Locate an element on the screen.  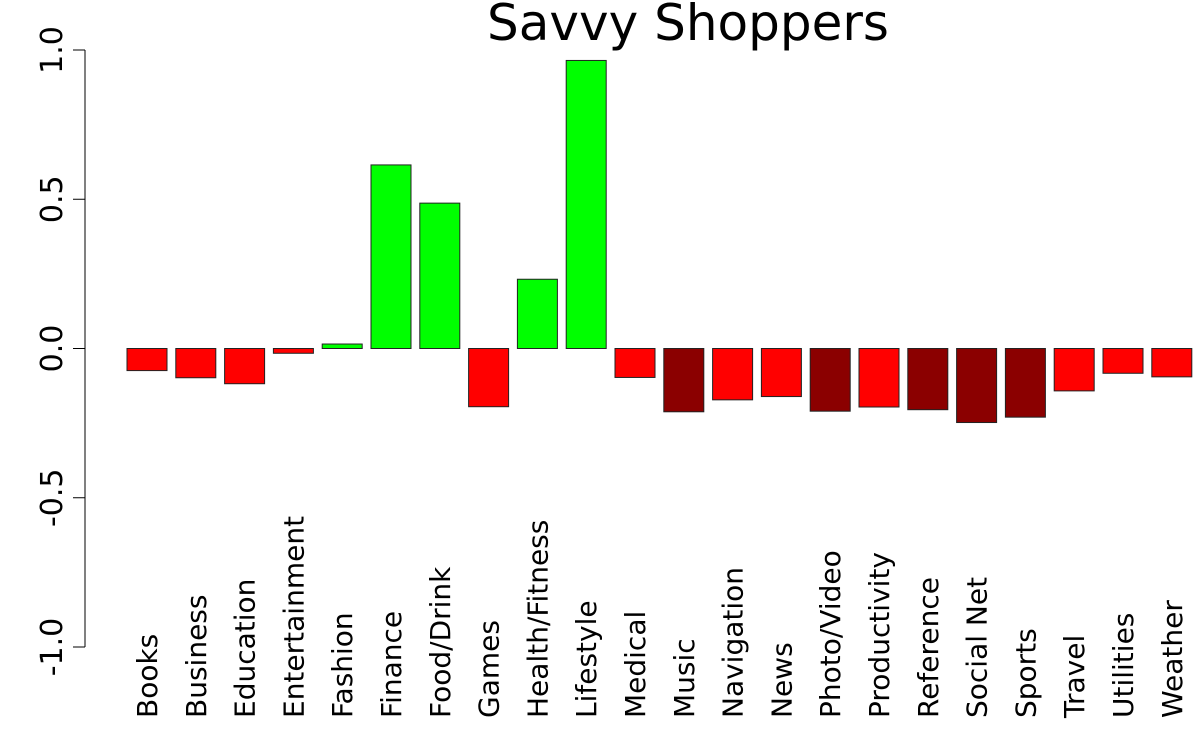
bar-medical is located at coordinates (635, 363).